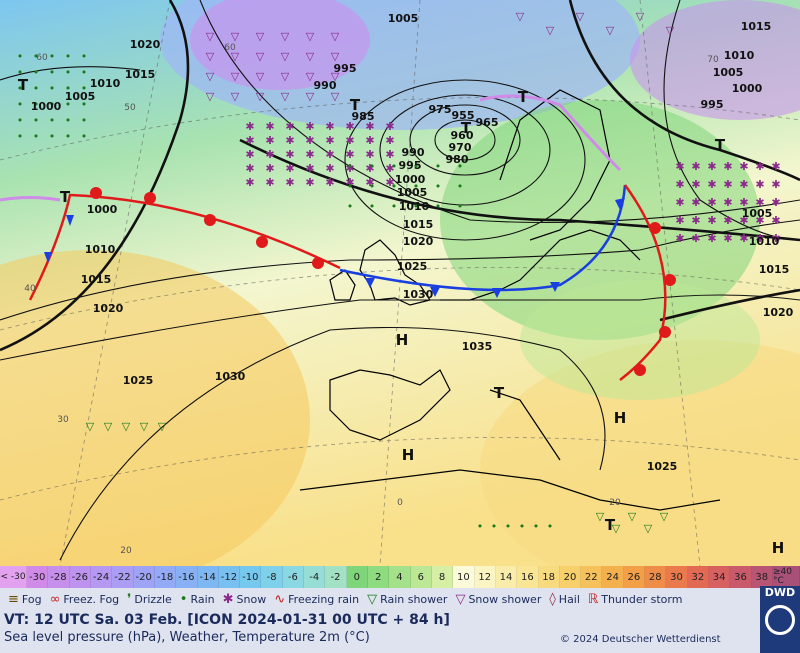  I want to click on scale-step: -28, so click(59, 577).